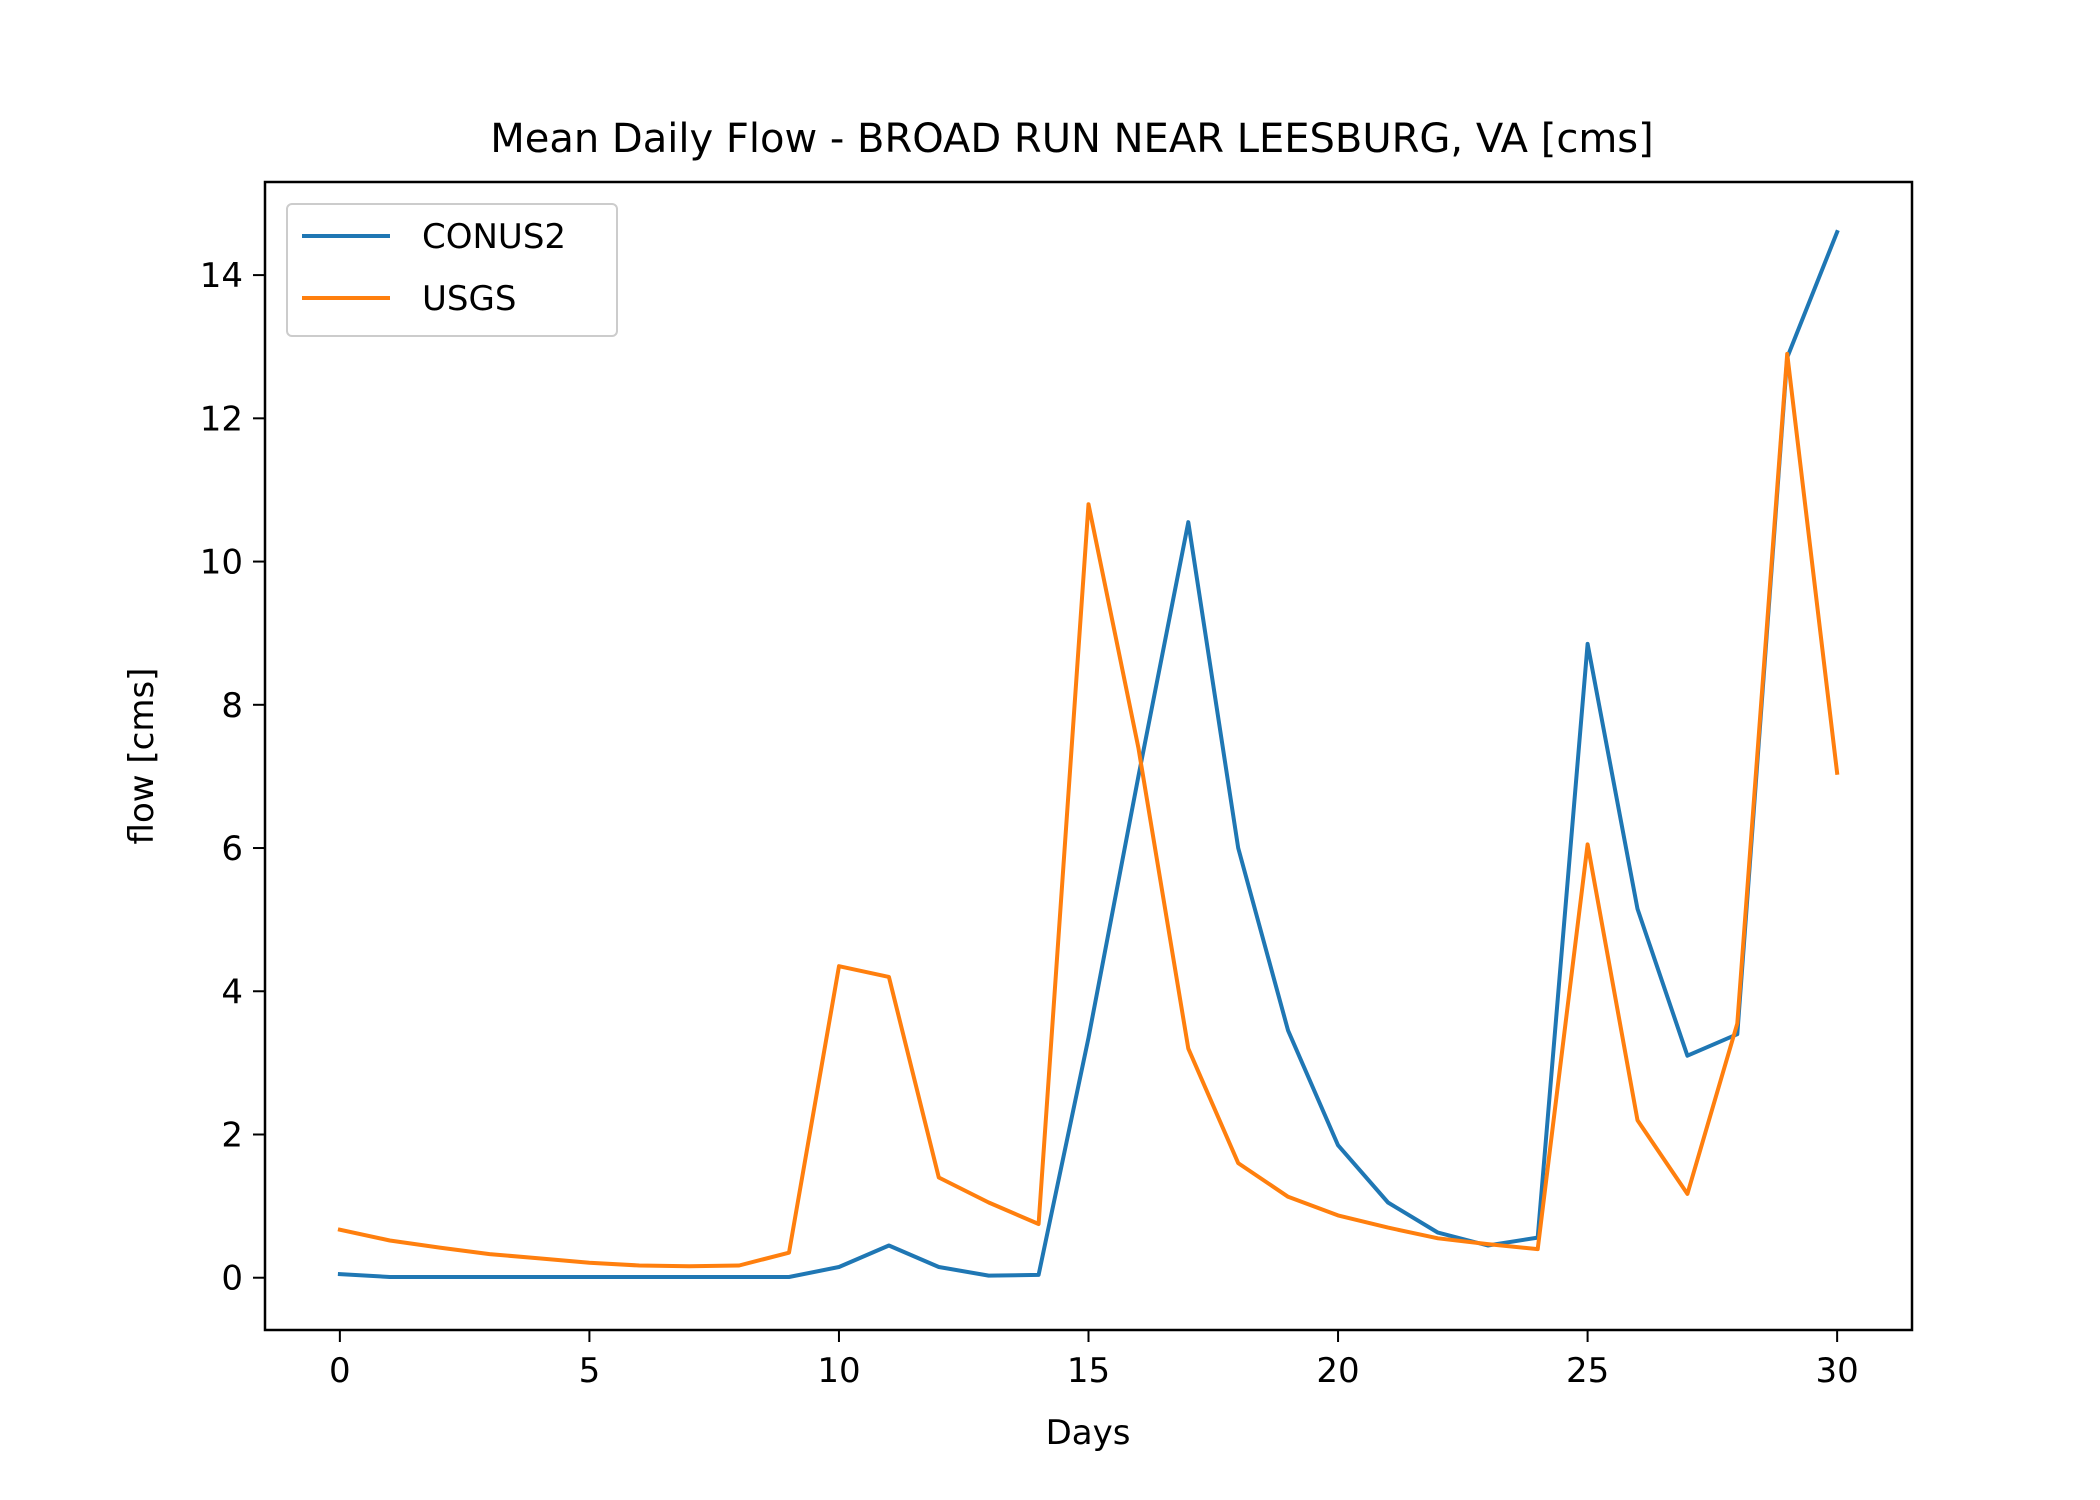 This screenshot has height=1500, width=2100. Describe the element at coordinates (232, 992) in the screenshot. I see `y-tick-label: 4` at that location.